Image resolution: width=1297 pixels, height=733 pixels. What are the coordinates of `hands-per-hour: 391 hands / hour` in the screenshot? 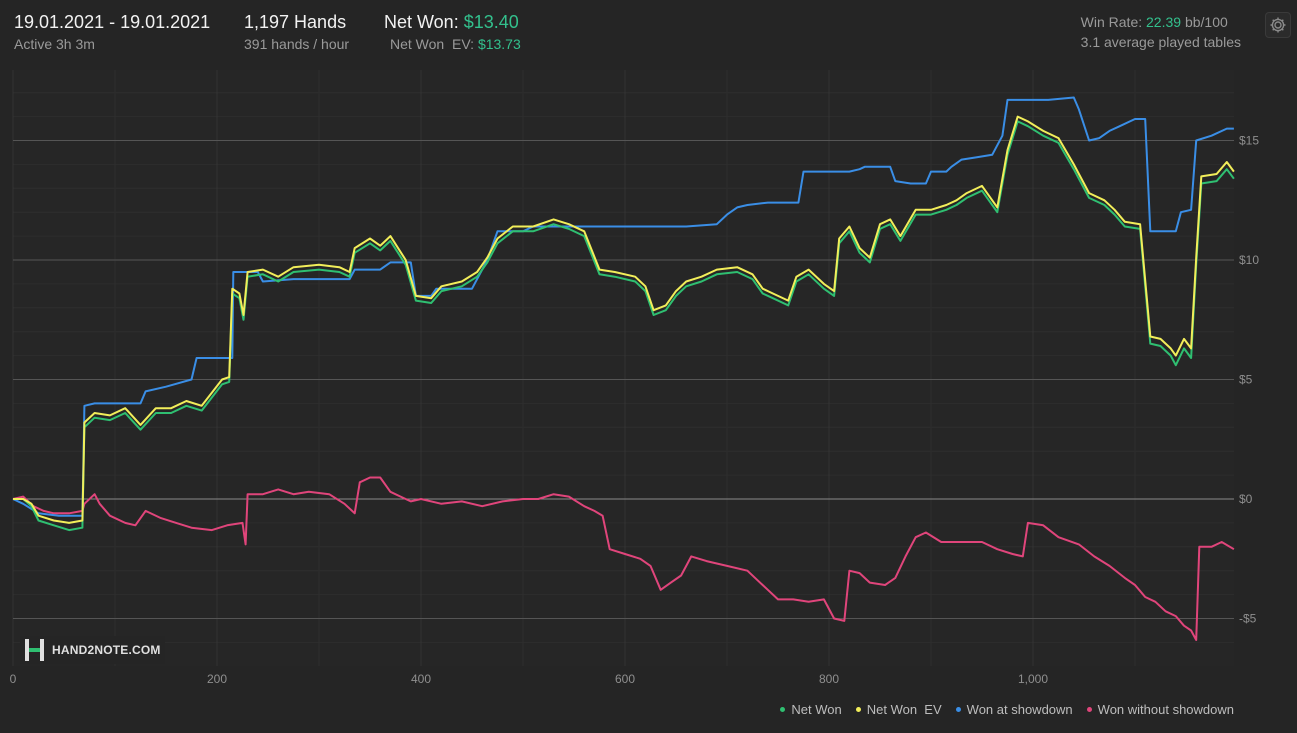 It's located at (297, 44).